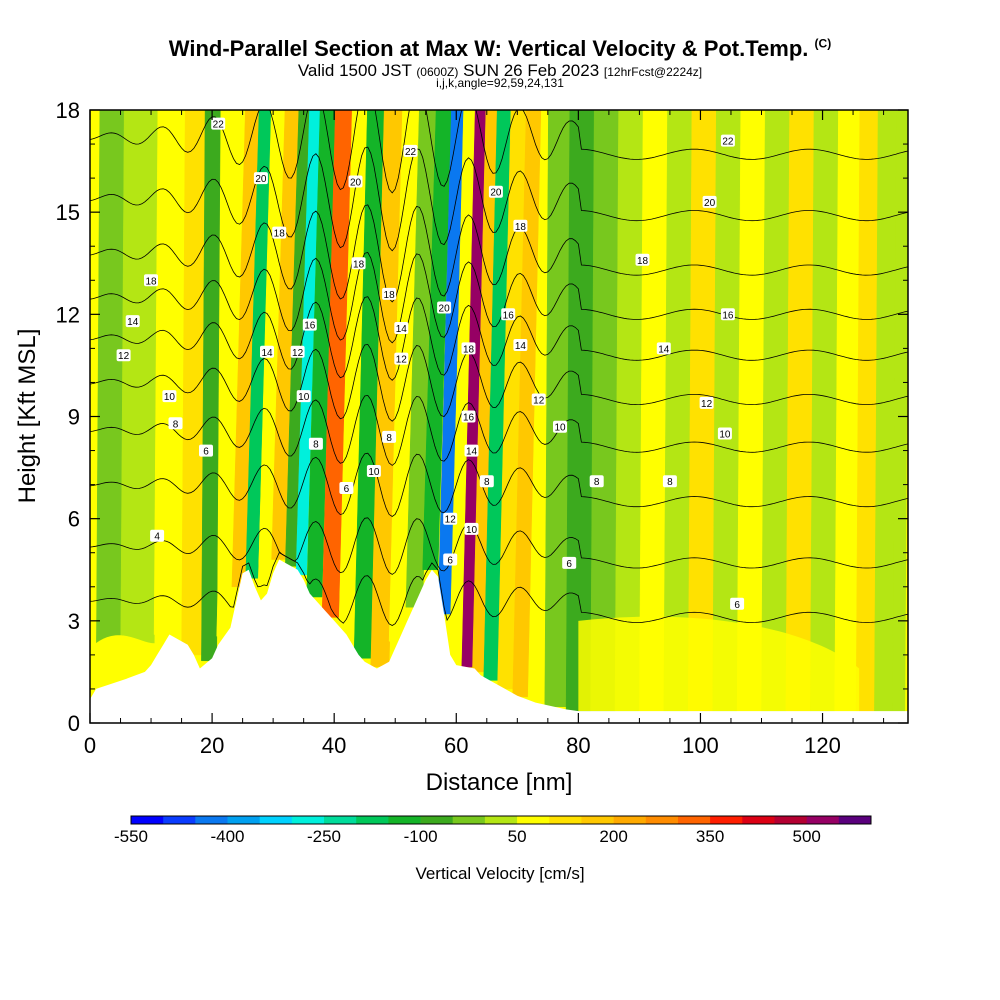  What do you see at coordinates (719, 664) in the screenshot?
I see `low-level-plume` at bounding box center [719, 664].